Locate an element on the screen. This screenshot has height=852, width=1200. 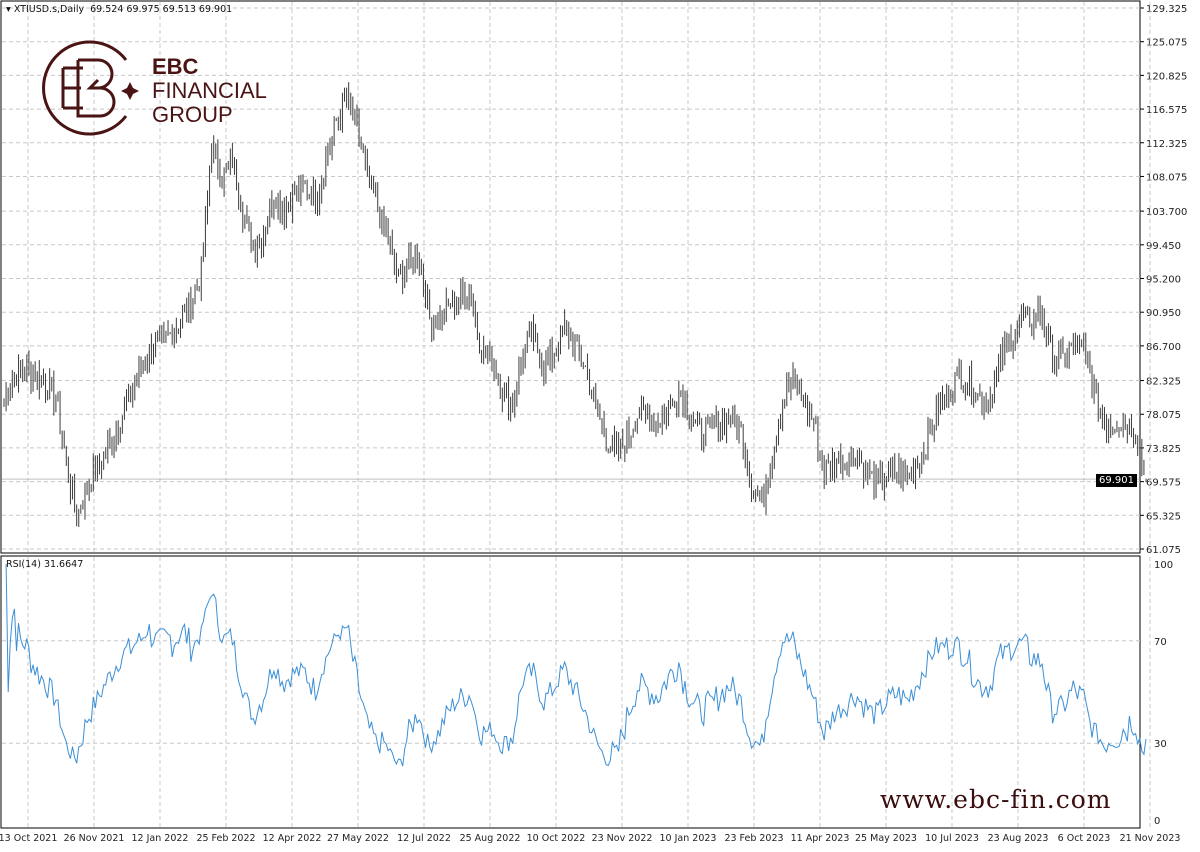
price-tick-label: 125.075 is located at coordinates (1166, 43).